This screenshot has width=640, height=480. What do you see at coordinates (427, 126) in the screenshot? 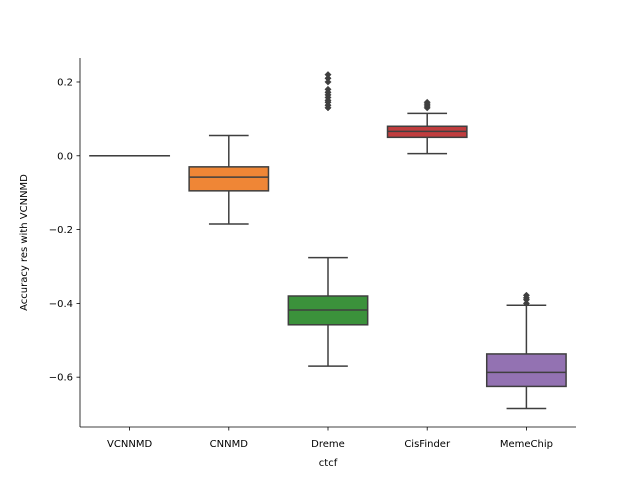
I see `box-group-cisfinder` at bounding box center [427, 126].